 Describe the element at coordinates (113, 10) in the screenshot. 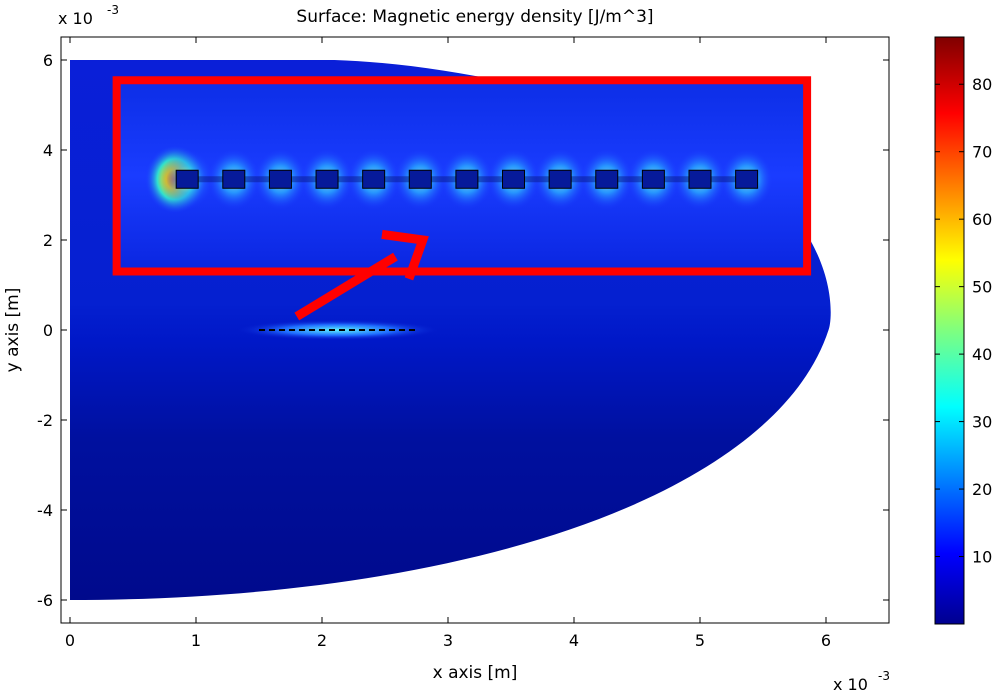

I see `y-exponent-power: -3` at that location.